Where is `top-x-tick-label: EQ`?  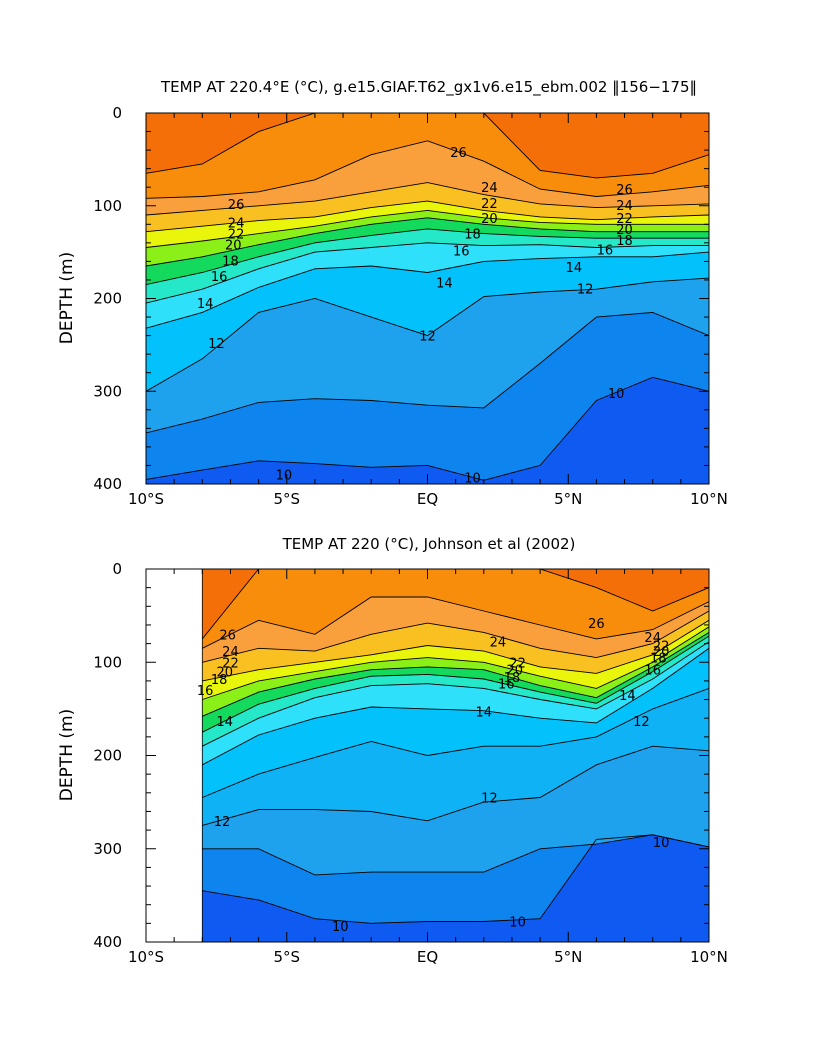 top-x-tick-label: EQ is located at coordinates (427, 499).